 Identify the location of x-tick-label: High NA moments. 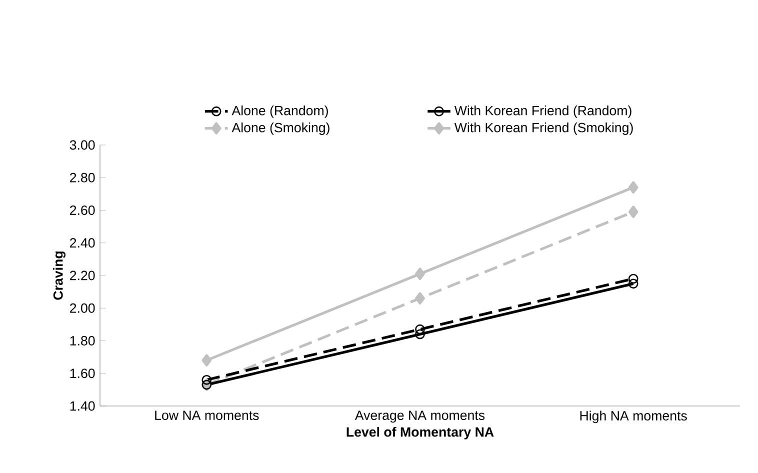
(633, 417).